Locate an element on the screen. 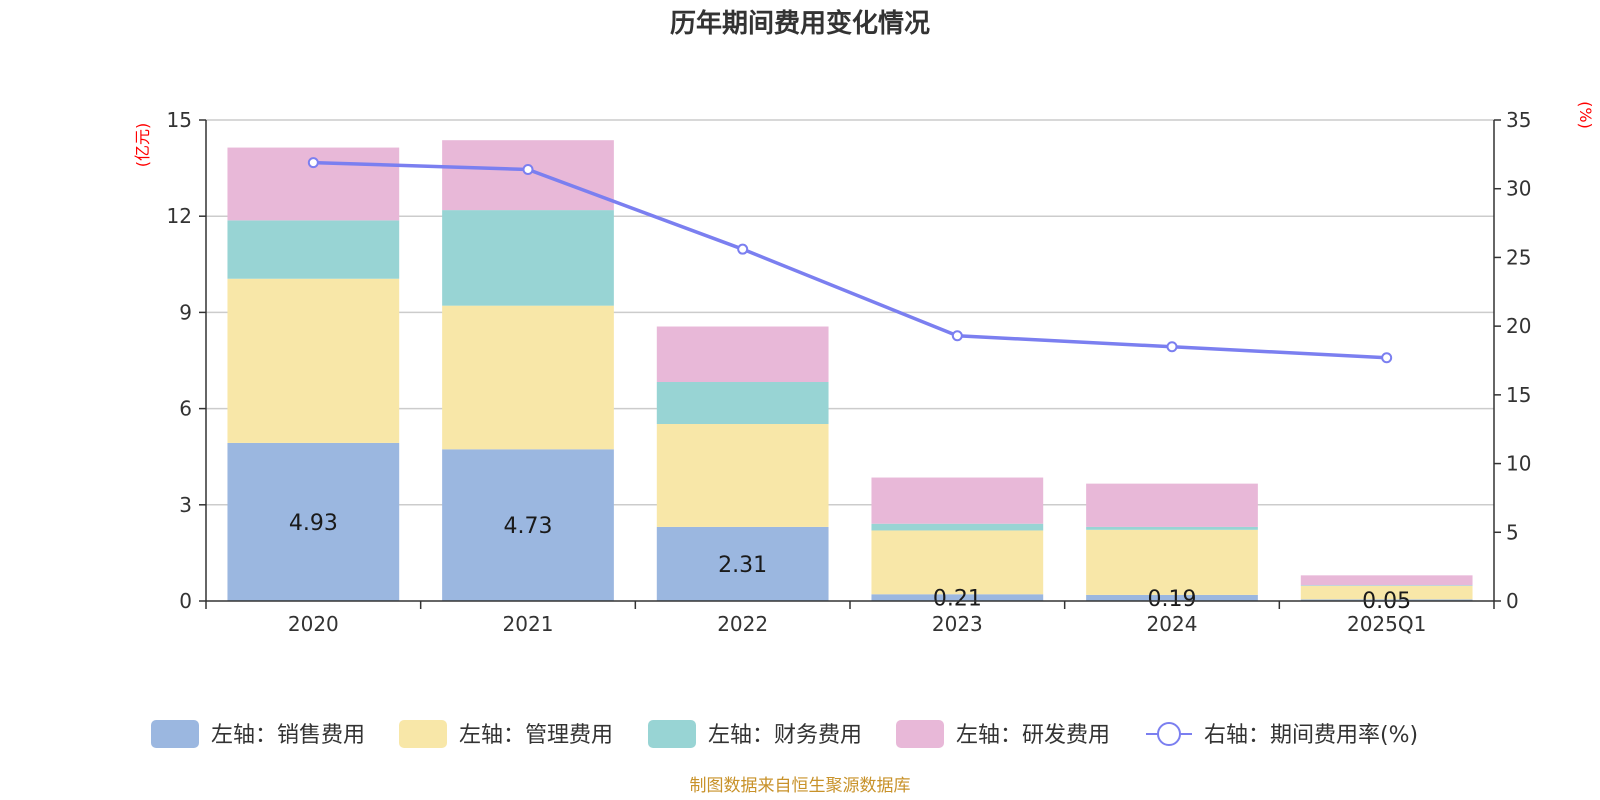  bar-data-label: 2.31 is located at coordinates (742, 565).